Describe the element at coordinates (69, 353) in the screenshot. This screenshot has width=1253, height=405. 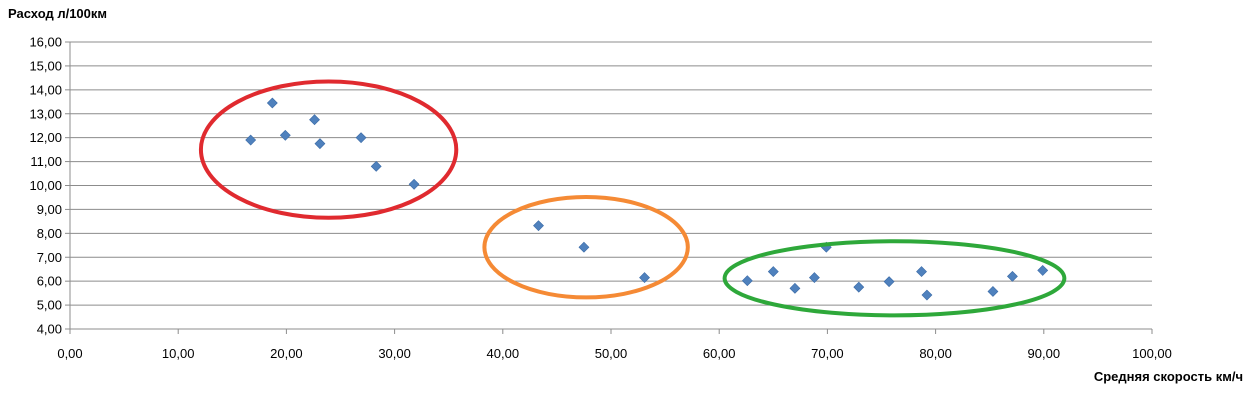
I see `x-tick-label: 0,00` at that location.